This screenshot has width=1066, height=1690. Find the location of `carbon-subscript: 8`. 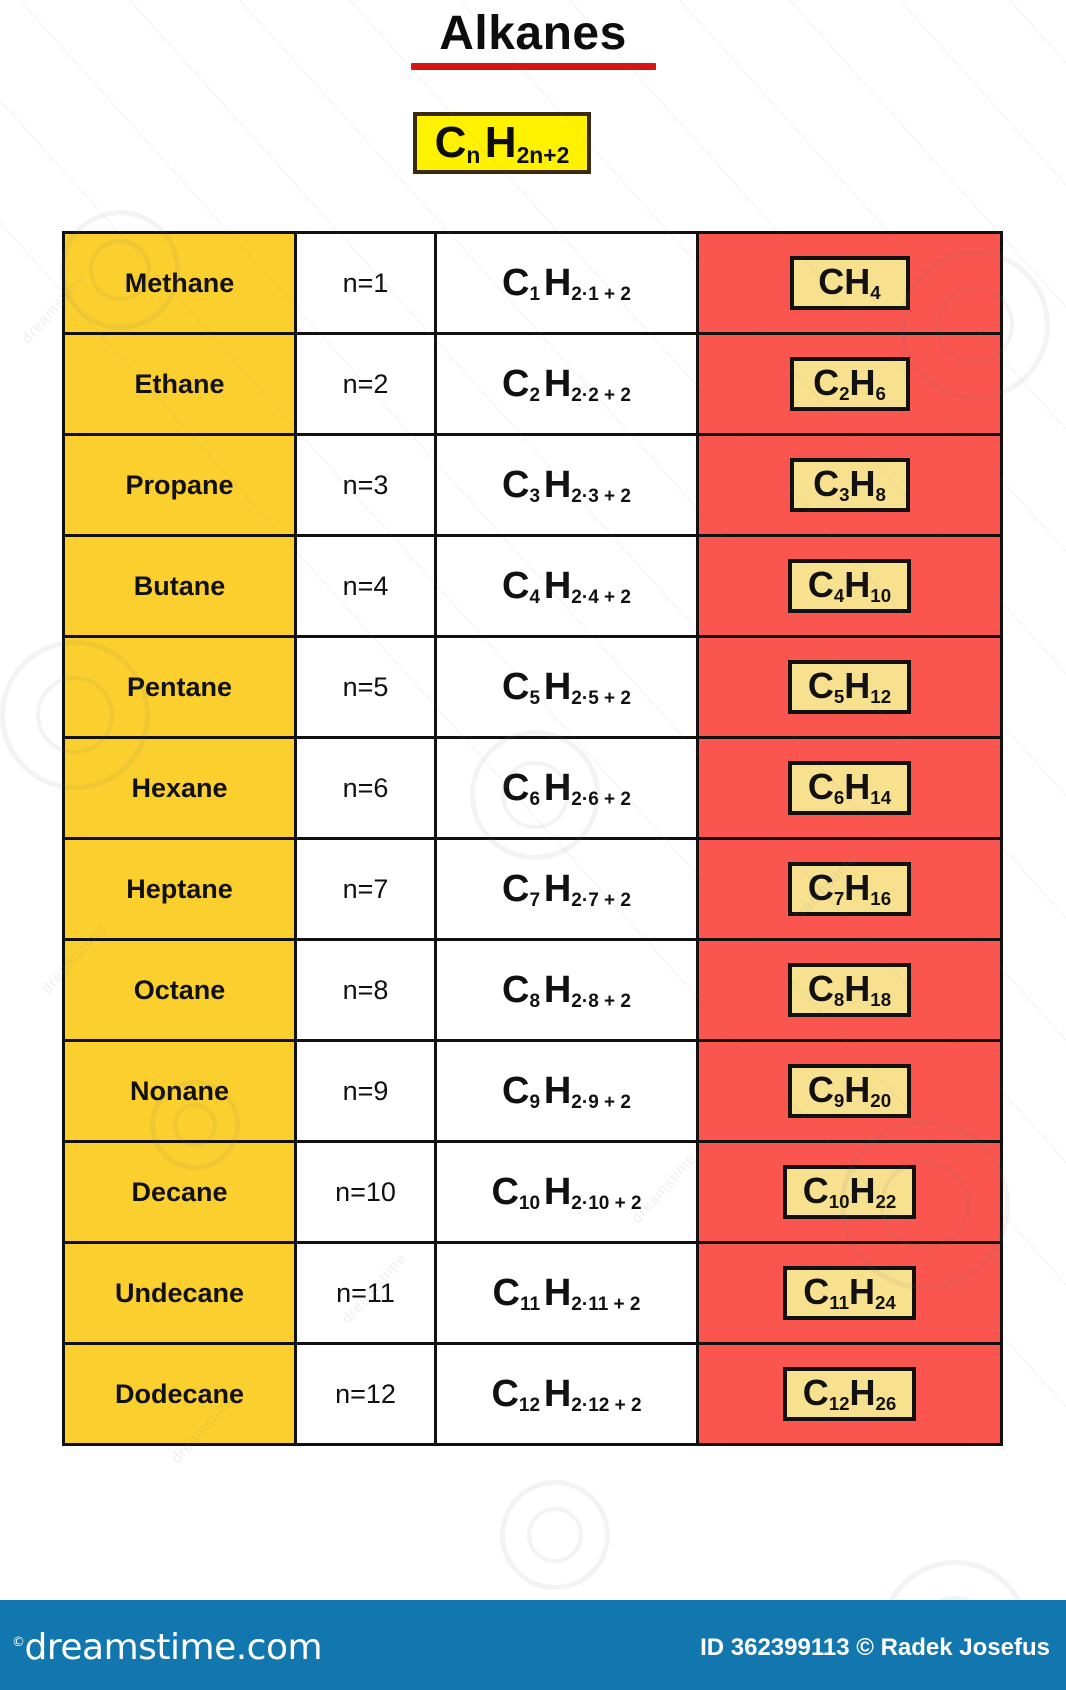

carbon-subscript: 8 is located at coordinates (839, 1000).